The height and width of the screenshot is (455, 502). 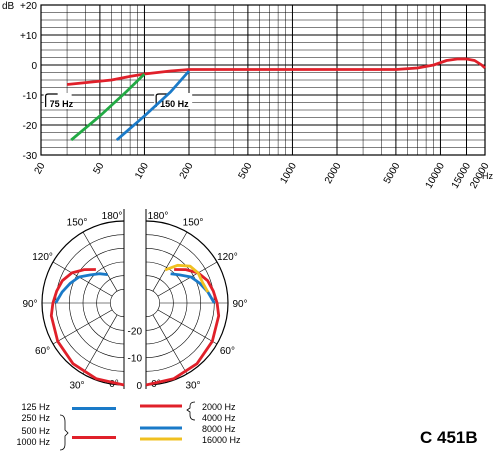 What do you see at coordinates (35, 431) in the screenshot?
I see `legend-label: 500 Hz` at bounding box center [35, 431].